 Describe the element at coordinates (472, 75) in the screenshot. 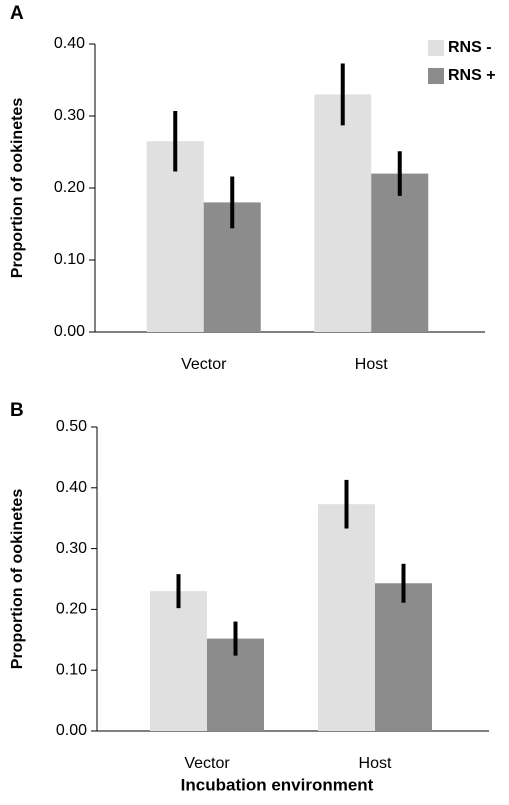

I see `legend-label: RNS +` at that location.